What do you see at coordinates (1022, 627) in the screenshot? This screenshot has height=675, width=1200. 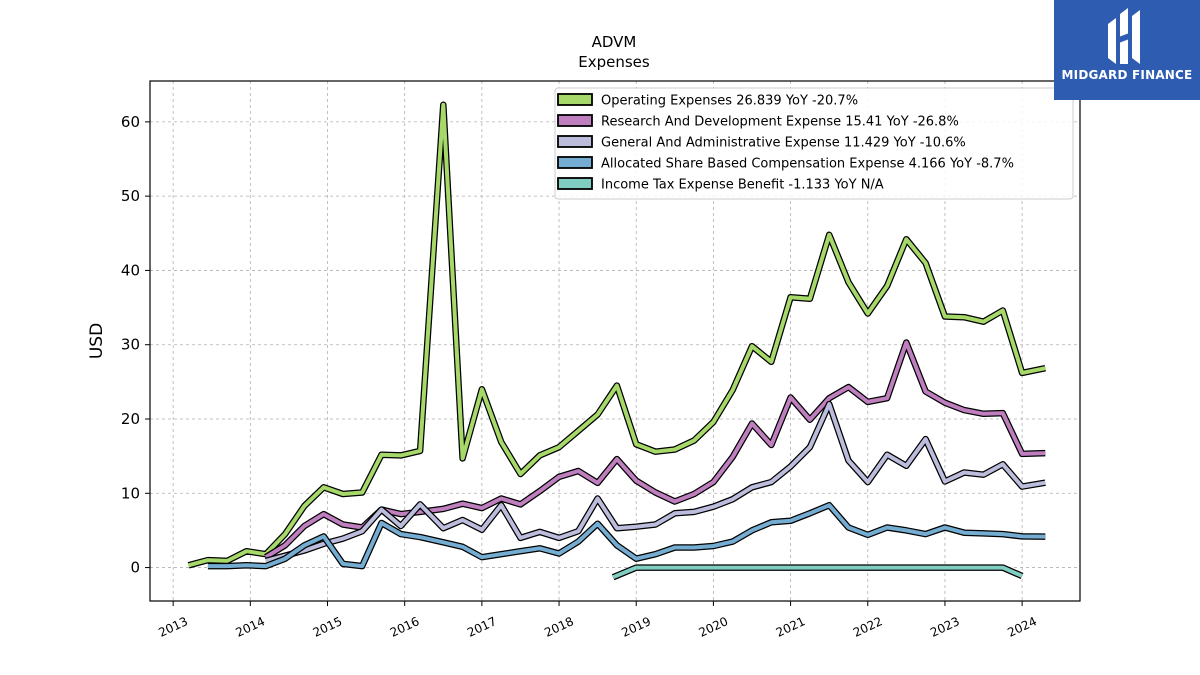 I see `x-tick-label: 2024` at bounding box center [1022, 627].